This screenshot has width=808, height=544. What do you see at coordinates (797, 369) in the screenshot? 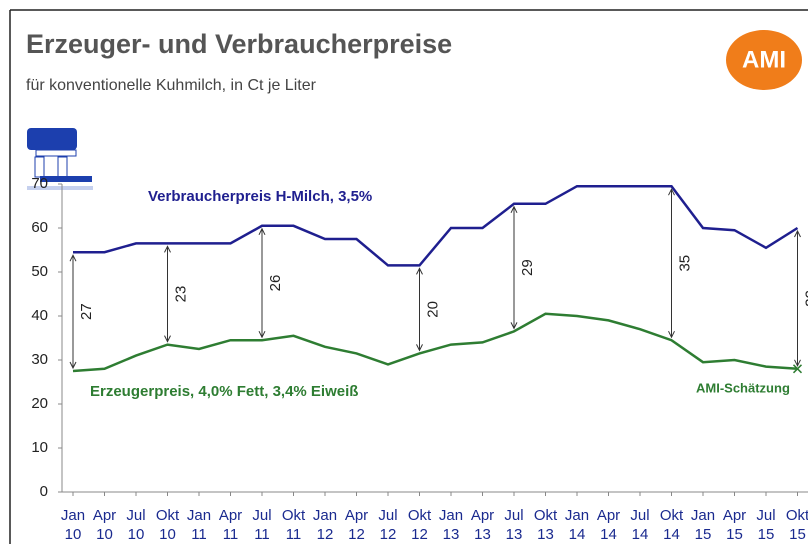
I see `estimate-marker` at bounding box center [797, 369].